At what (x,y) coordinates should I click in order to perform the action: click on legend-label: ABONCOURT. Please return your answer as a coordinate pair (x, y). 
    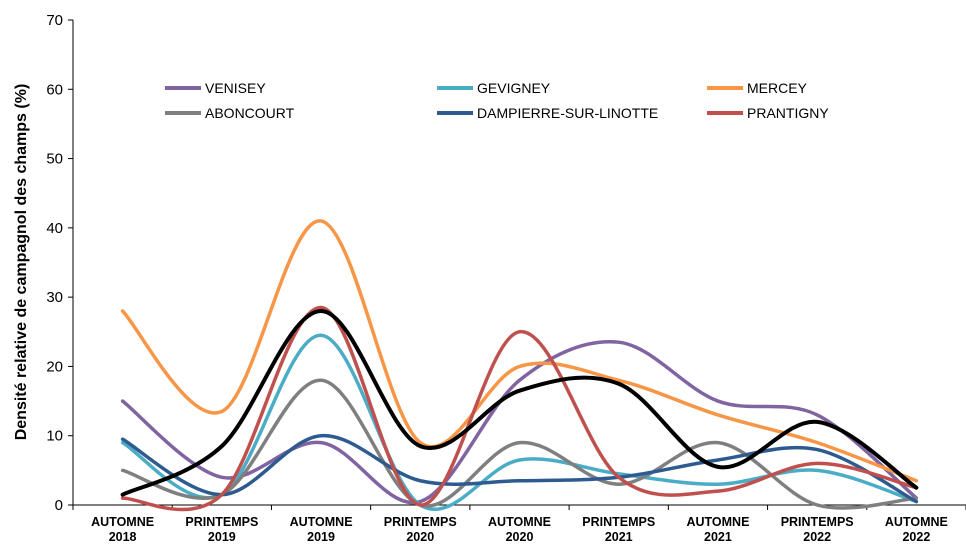
    Looking at the image, I should click on (250, 113).